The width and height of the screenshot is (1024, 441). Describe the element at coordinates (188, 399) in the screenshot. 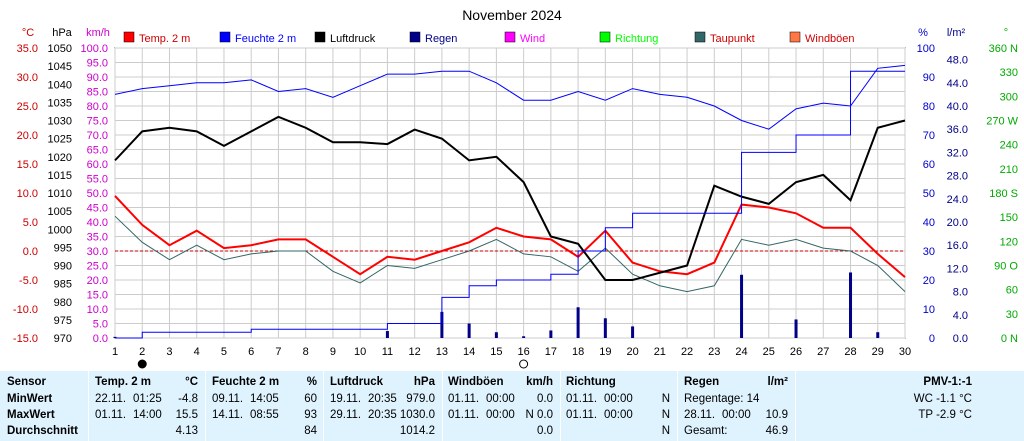

I see `temp-min-value: -4.8` at that location.